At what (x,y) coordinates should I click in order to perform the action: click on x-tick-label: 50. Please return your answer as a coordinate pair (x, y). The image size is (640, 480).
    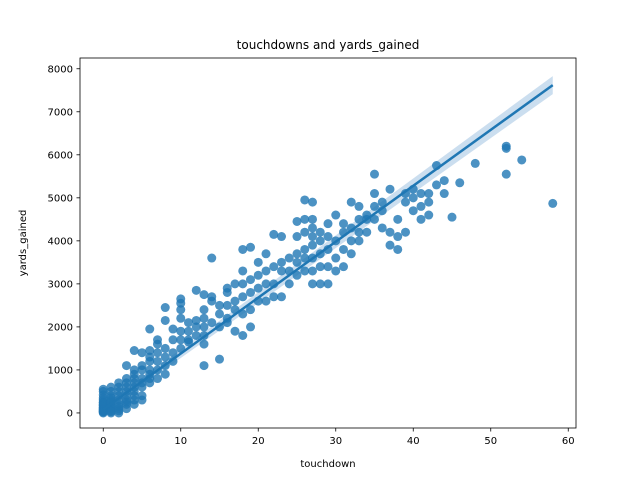
    Looking at the image, I should click on (490, 441).